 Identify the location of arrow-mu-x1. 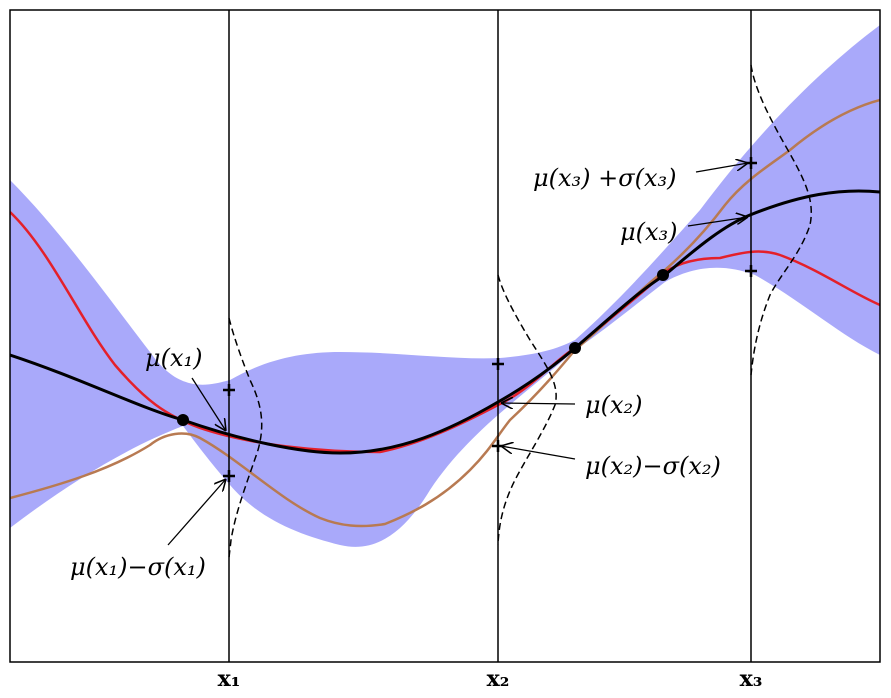
(208, 404).